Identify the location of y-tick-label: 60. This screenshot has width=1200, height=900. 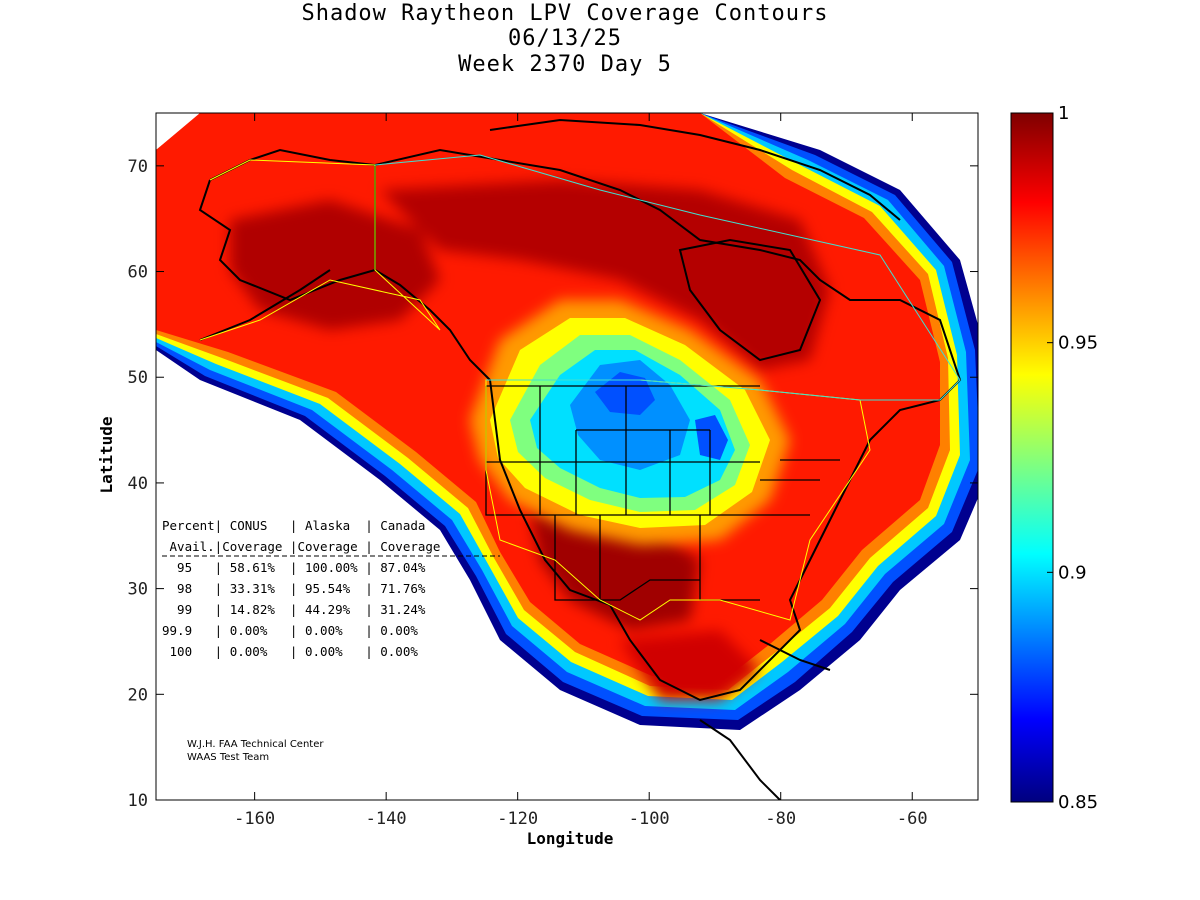
(138, 273).